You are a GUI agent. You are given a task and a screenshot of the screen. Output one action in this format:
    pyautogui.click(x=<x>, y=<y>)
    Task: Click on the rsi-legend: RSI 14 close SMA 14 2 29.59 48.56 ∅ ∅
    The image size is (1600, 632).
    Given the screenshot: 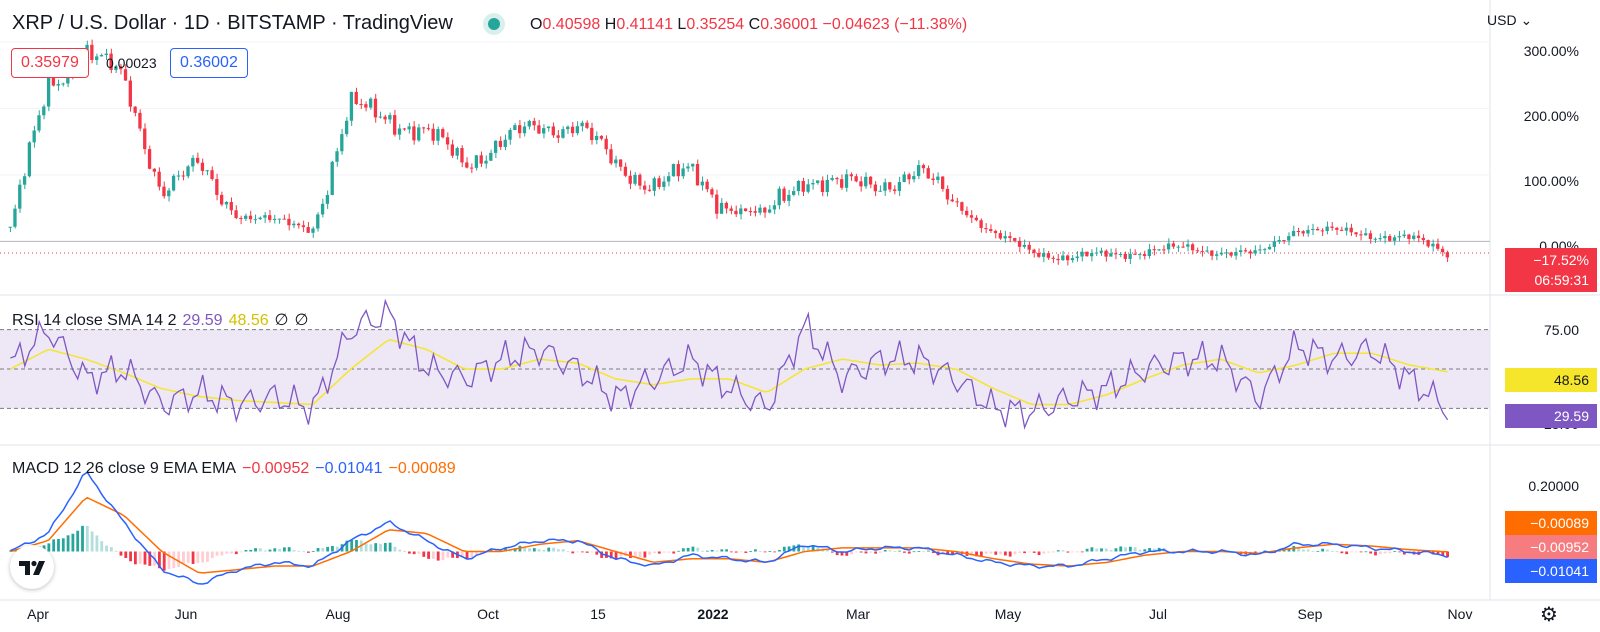 What is the action you would take?
    pyautogui.click(x=160, y=320)
    